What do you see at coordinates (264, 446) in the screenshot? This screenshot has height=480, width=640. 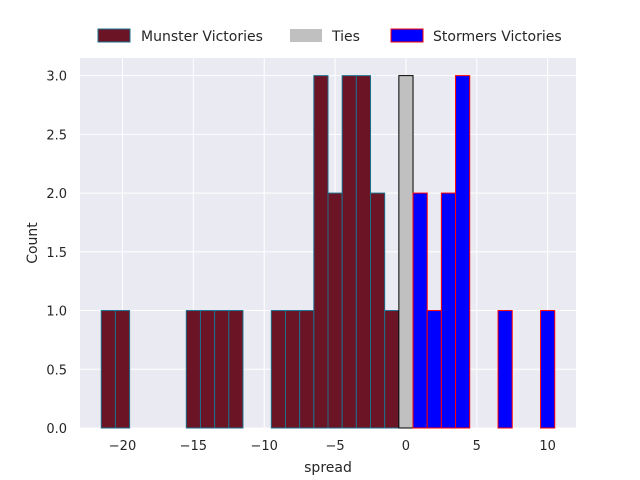 I see `x-tick-label: −10` at bounding box center [264, 446].